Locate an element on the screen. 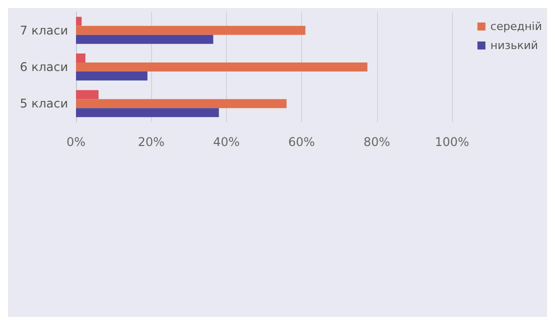 The image size is (555, 325). x-tick-label: 0% is located at coordinates (76, 142).